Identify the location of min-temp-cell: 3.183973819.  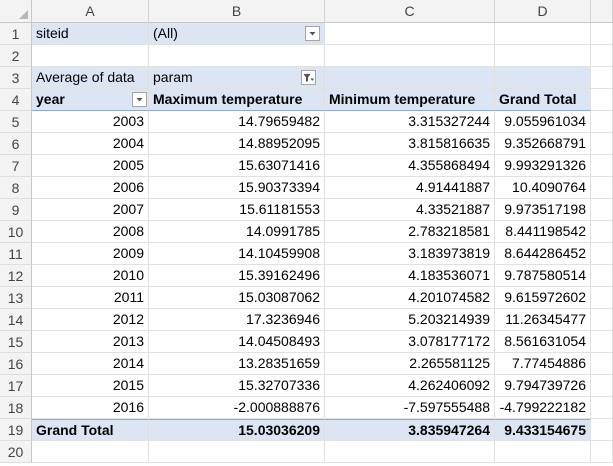
(410, 254).